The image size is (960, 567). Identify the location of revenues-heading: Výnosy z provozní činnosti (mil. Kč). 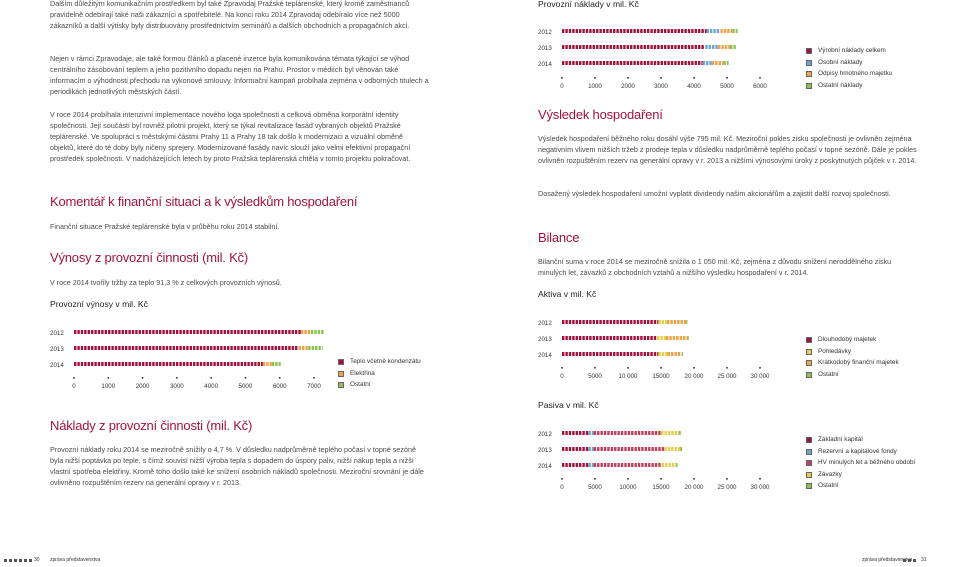
(149, 257).